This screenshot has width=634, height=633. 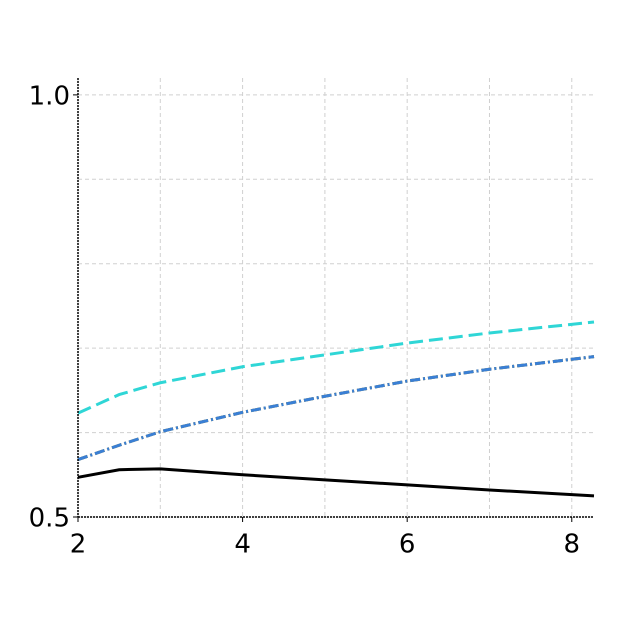 What do you see at coordinates (572, 545) in the screenshot?
I see `x-tick-label: 8` at bounding box center [572, 545].